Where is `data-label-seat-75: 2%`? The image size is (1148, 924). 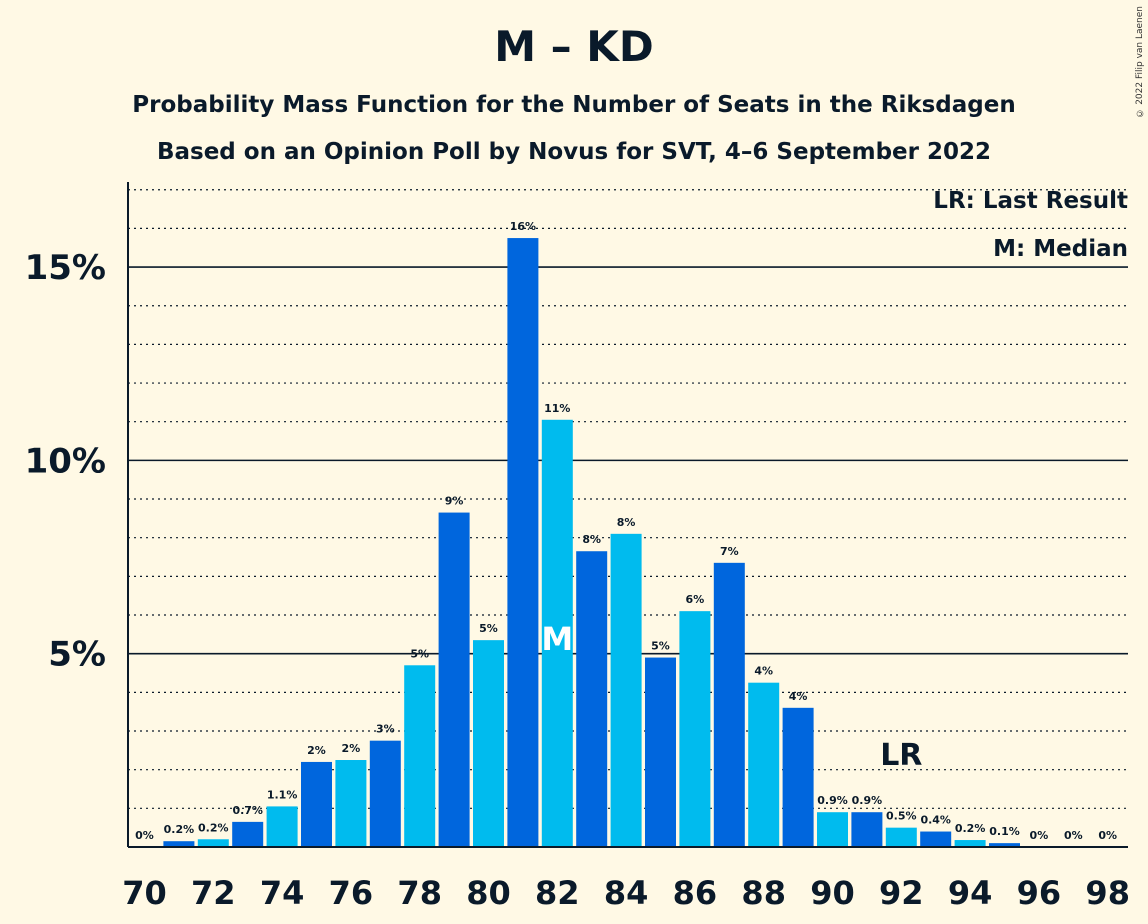 data-label-seat-75: 2% is located at coordinates (316, 750).